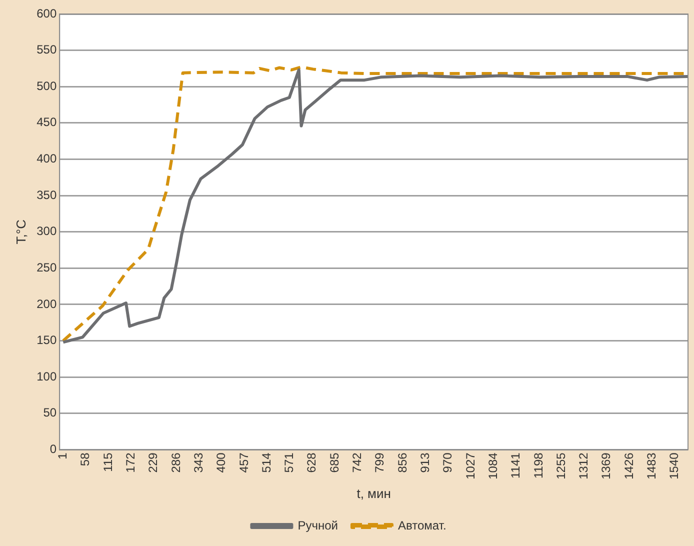 The image size is (694, 546). What do you see at coordinates (50, 413) in the screenshot?
I see `y-tick-label: 50` at bounding box center [50, 413].